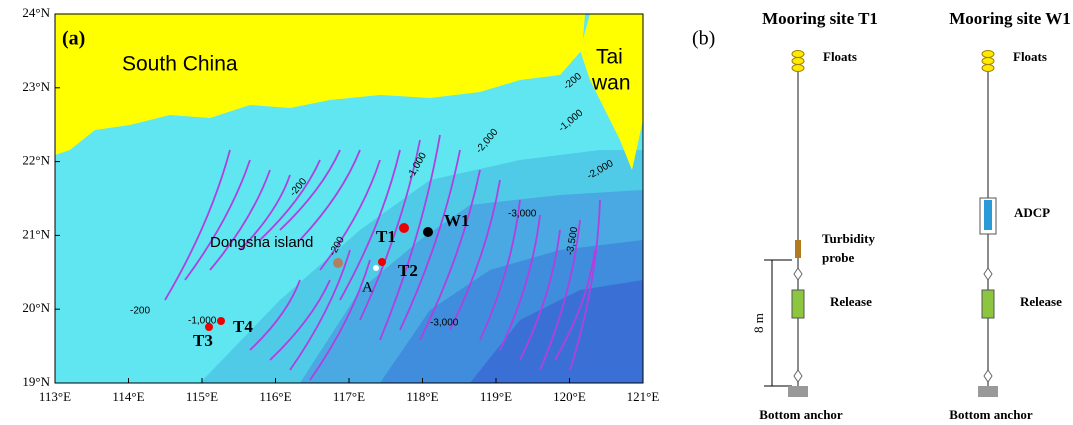  I want to click on panel-label: (a), so click(73, 39).